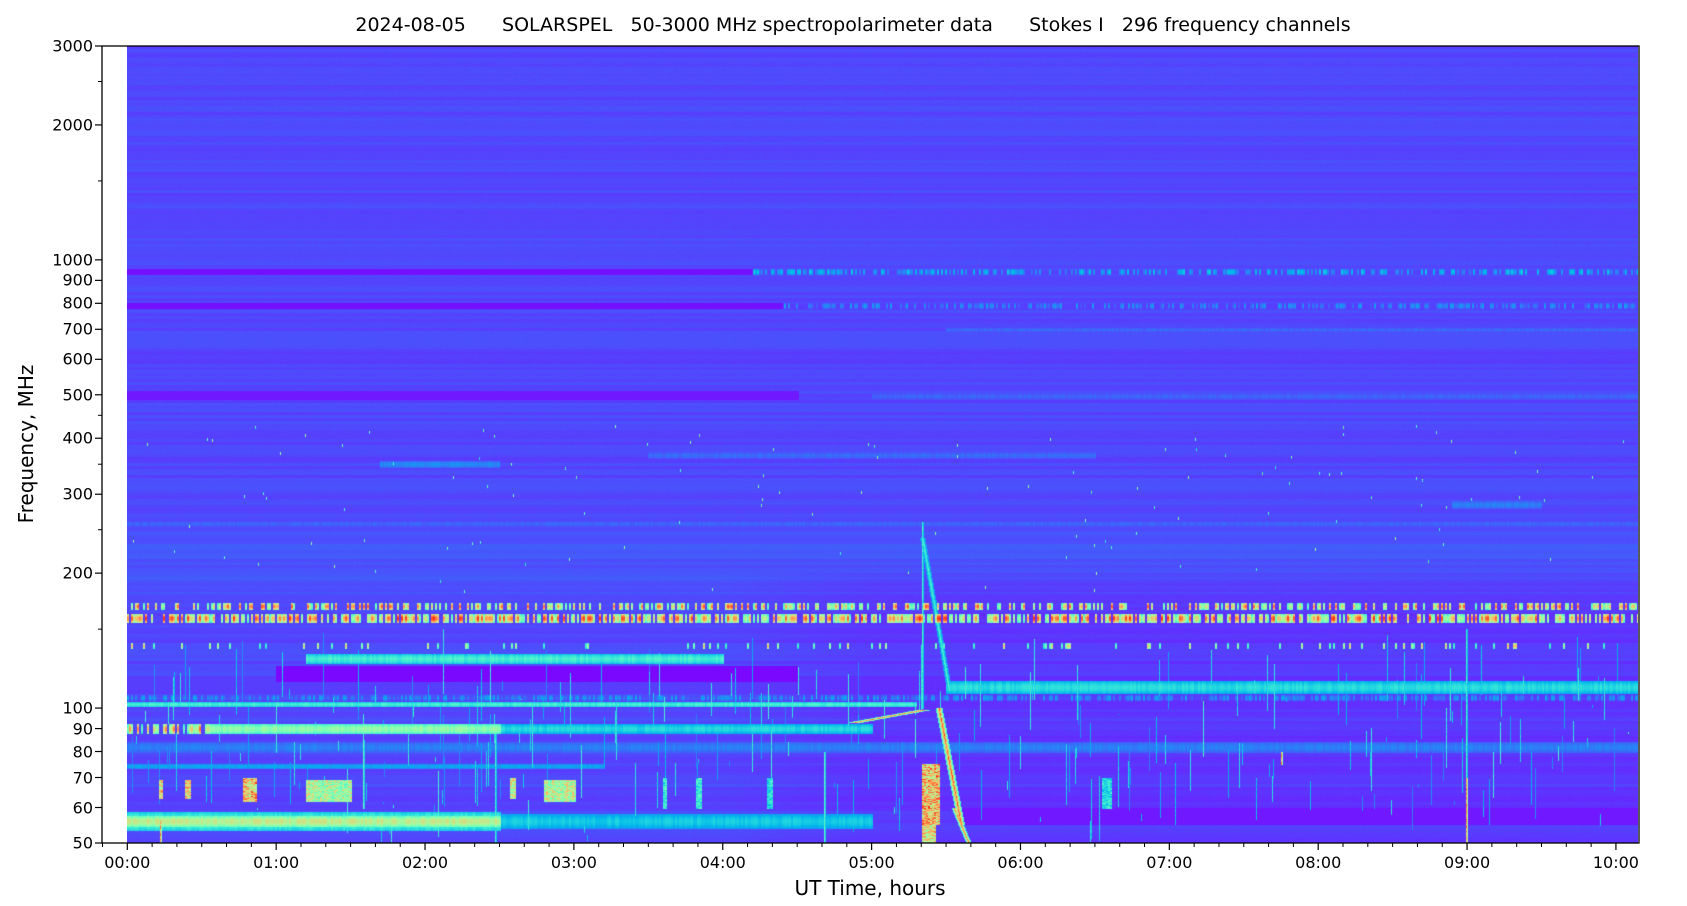 The height and width of the screenshot is (906, 1687). Describe the element at coordinates (72, 46) in the screenshot. I see `y-tick-label: 3000` at that location.